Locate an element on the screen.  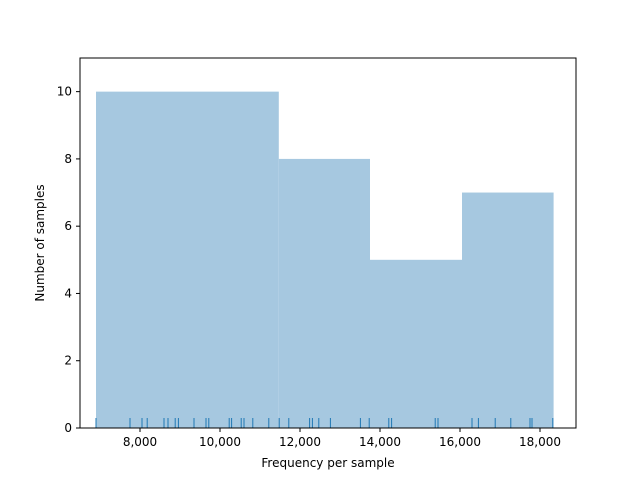
x-axis-label: Frequency per sample is located at coordinates (327, 463).